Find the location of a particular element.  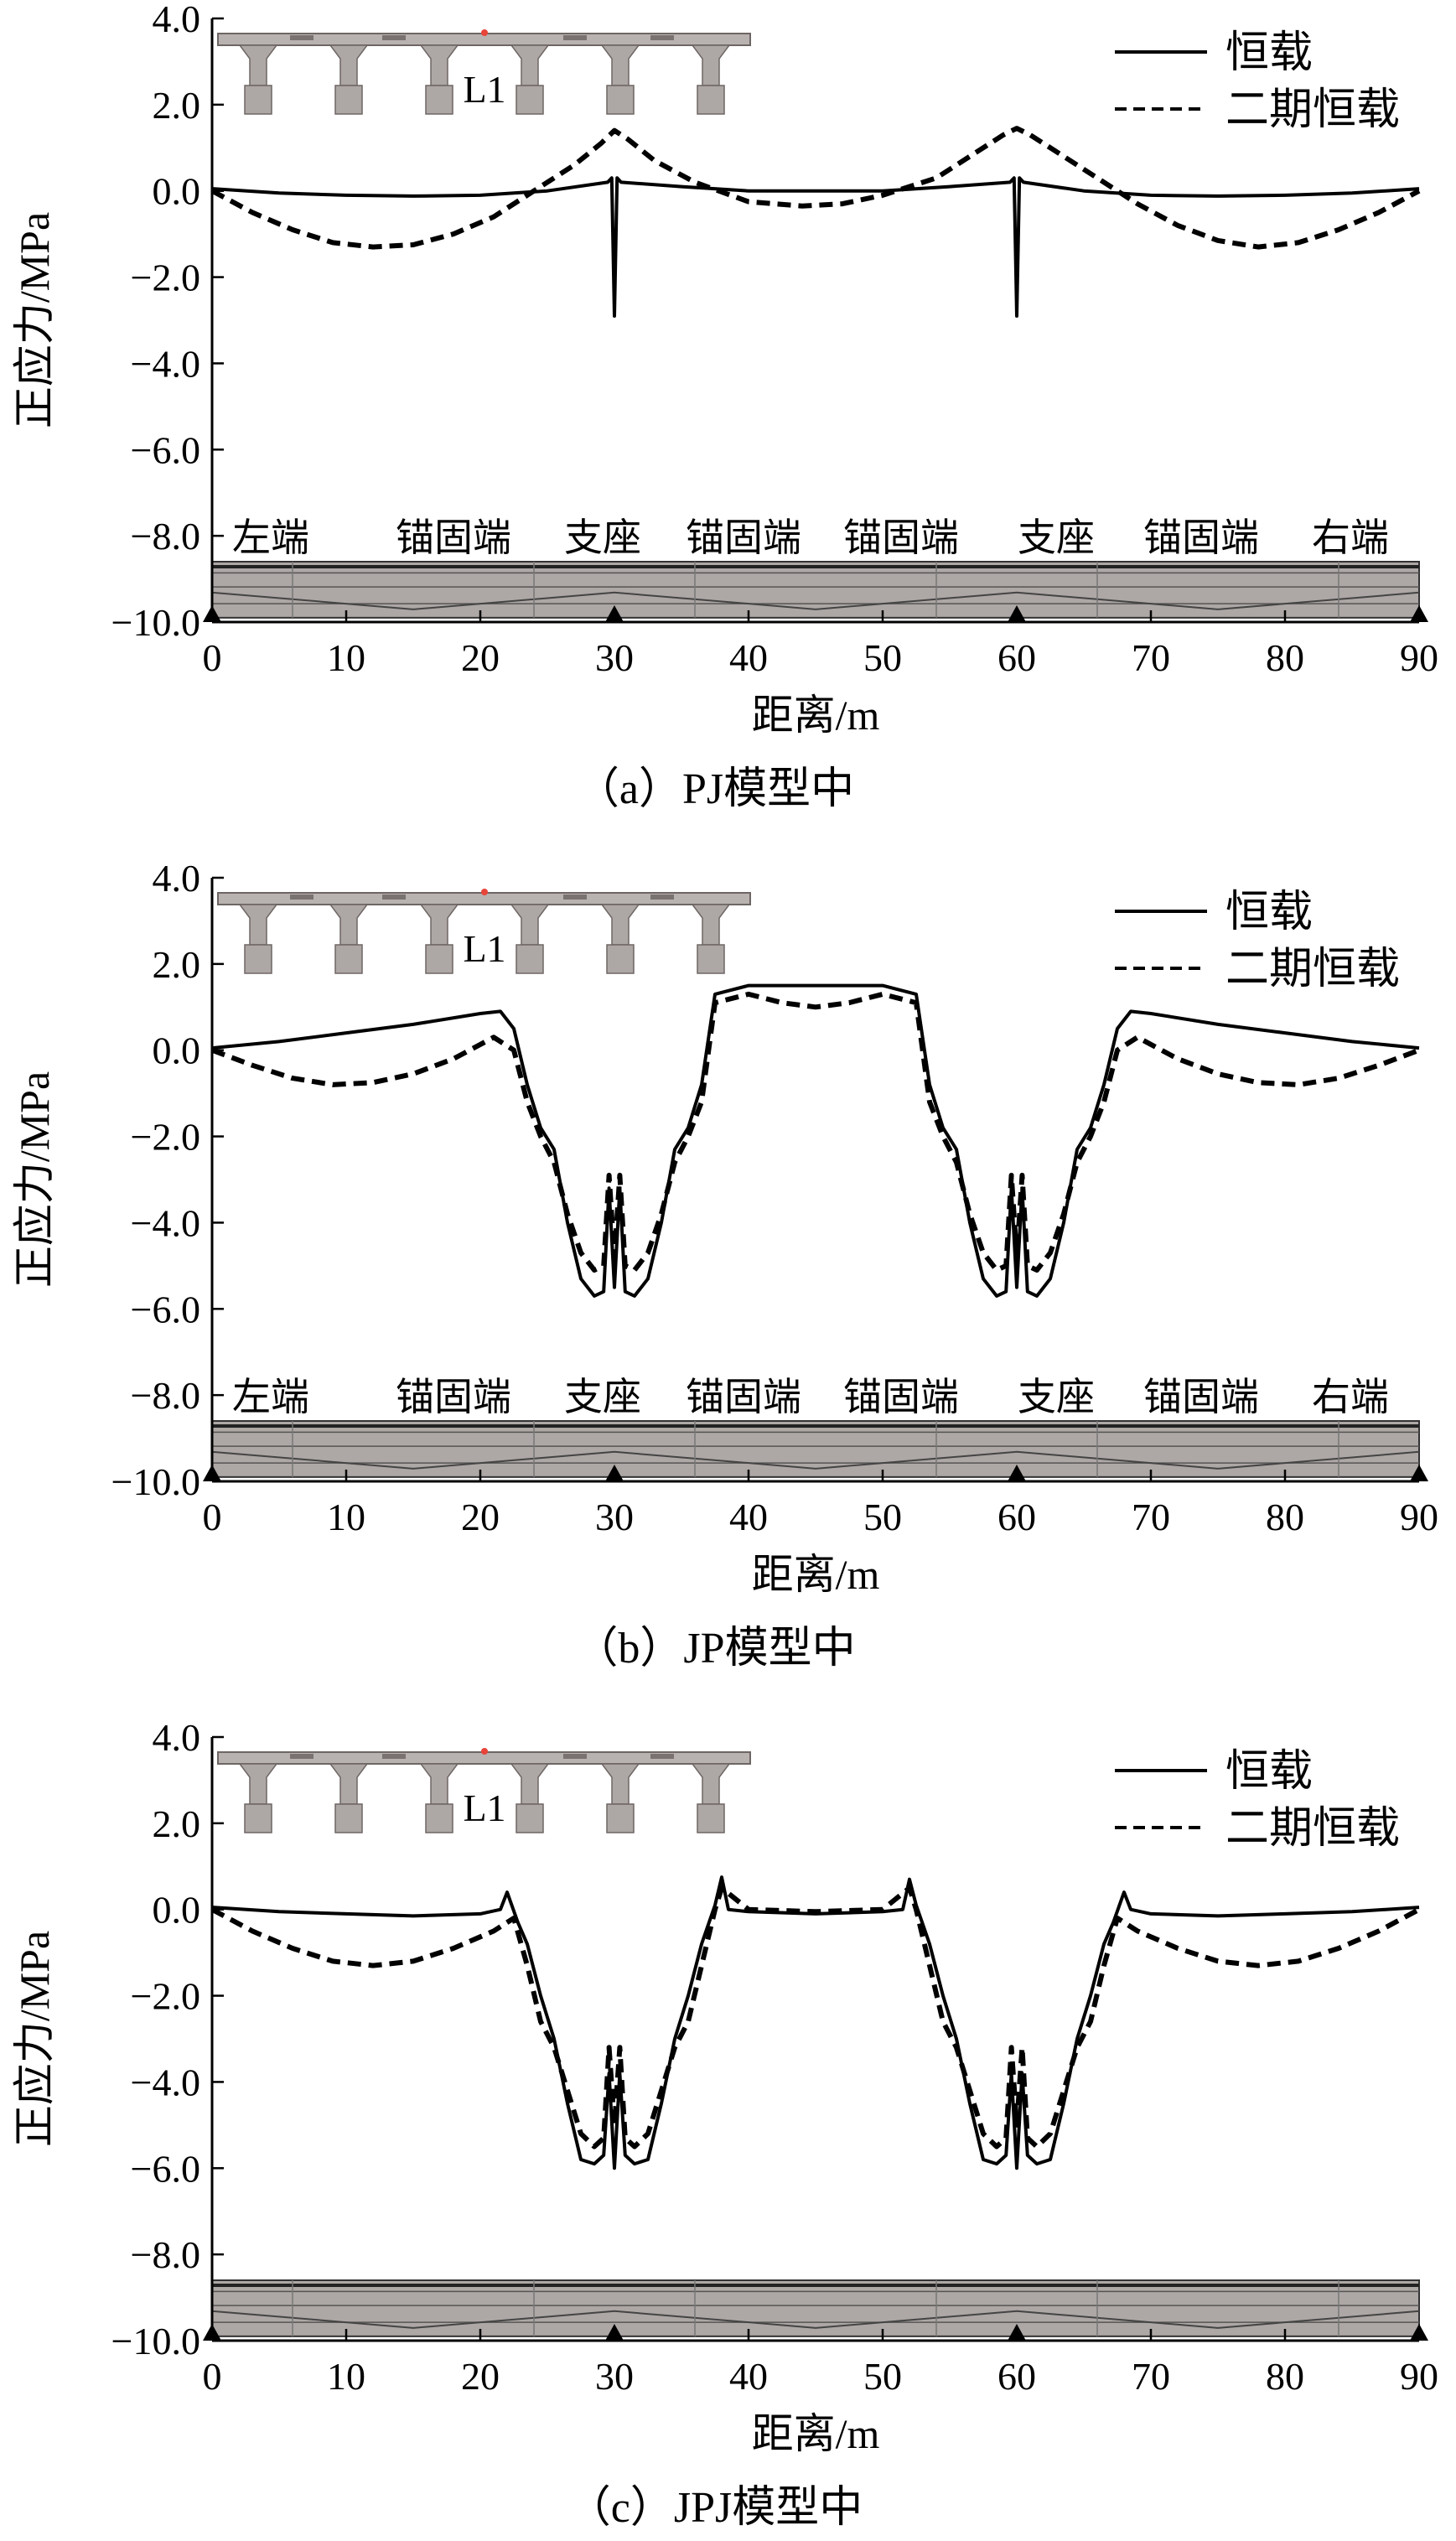

x-tick-label: 80 is located at coordinates (1285, 1517).